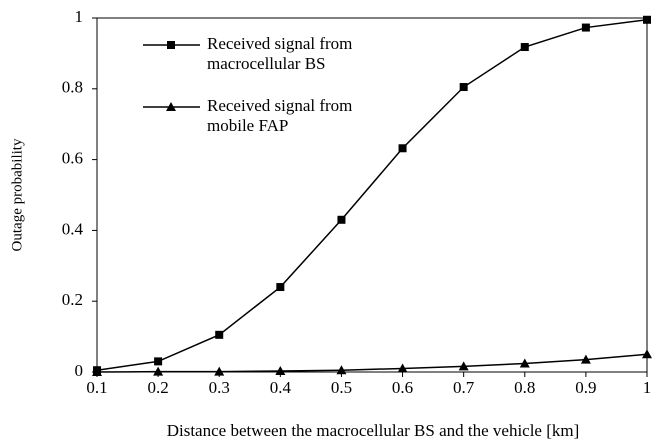 The image size is (652, 445). Describe the element at coordinates (372, 363) in the screenshot. I see `series-line` at that location.